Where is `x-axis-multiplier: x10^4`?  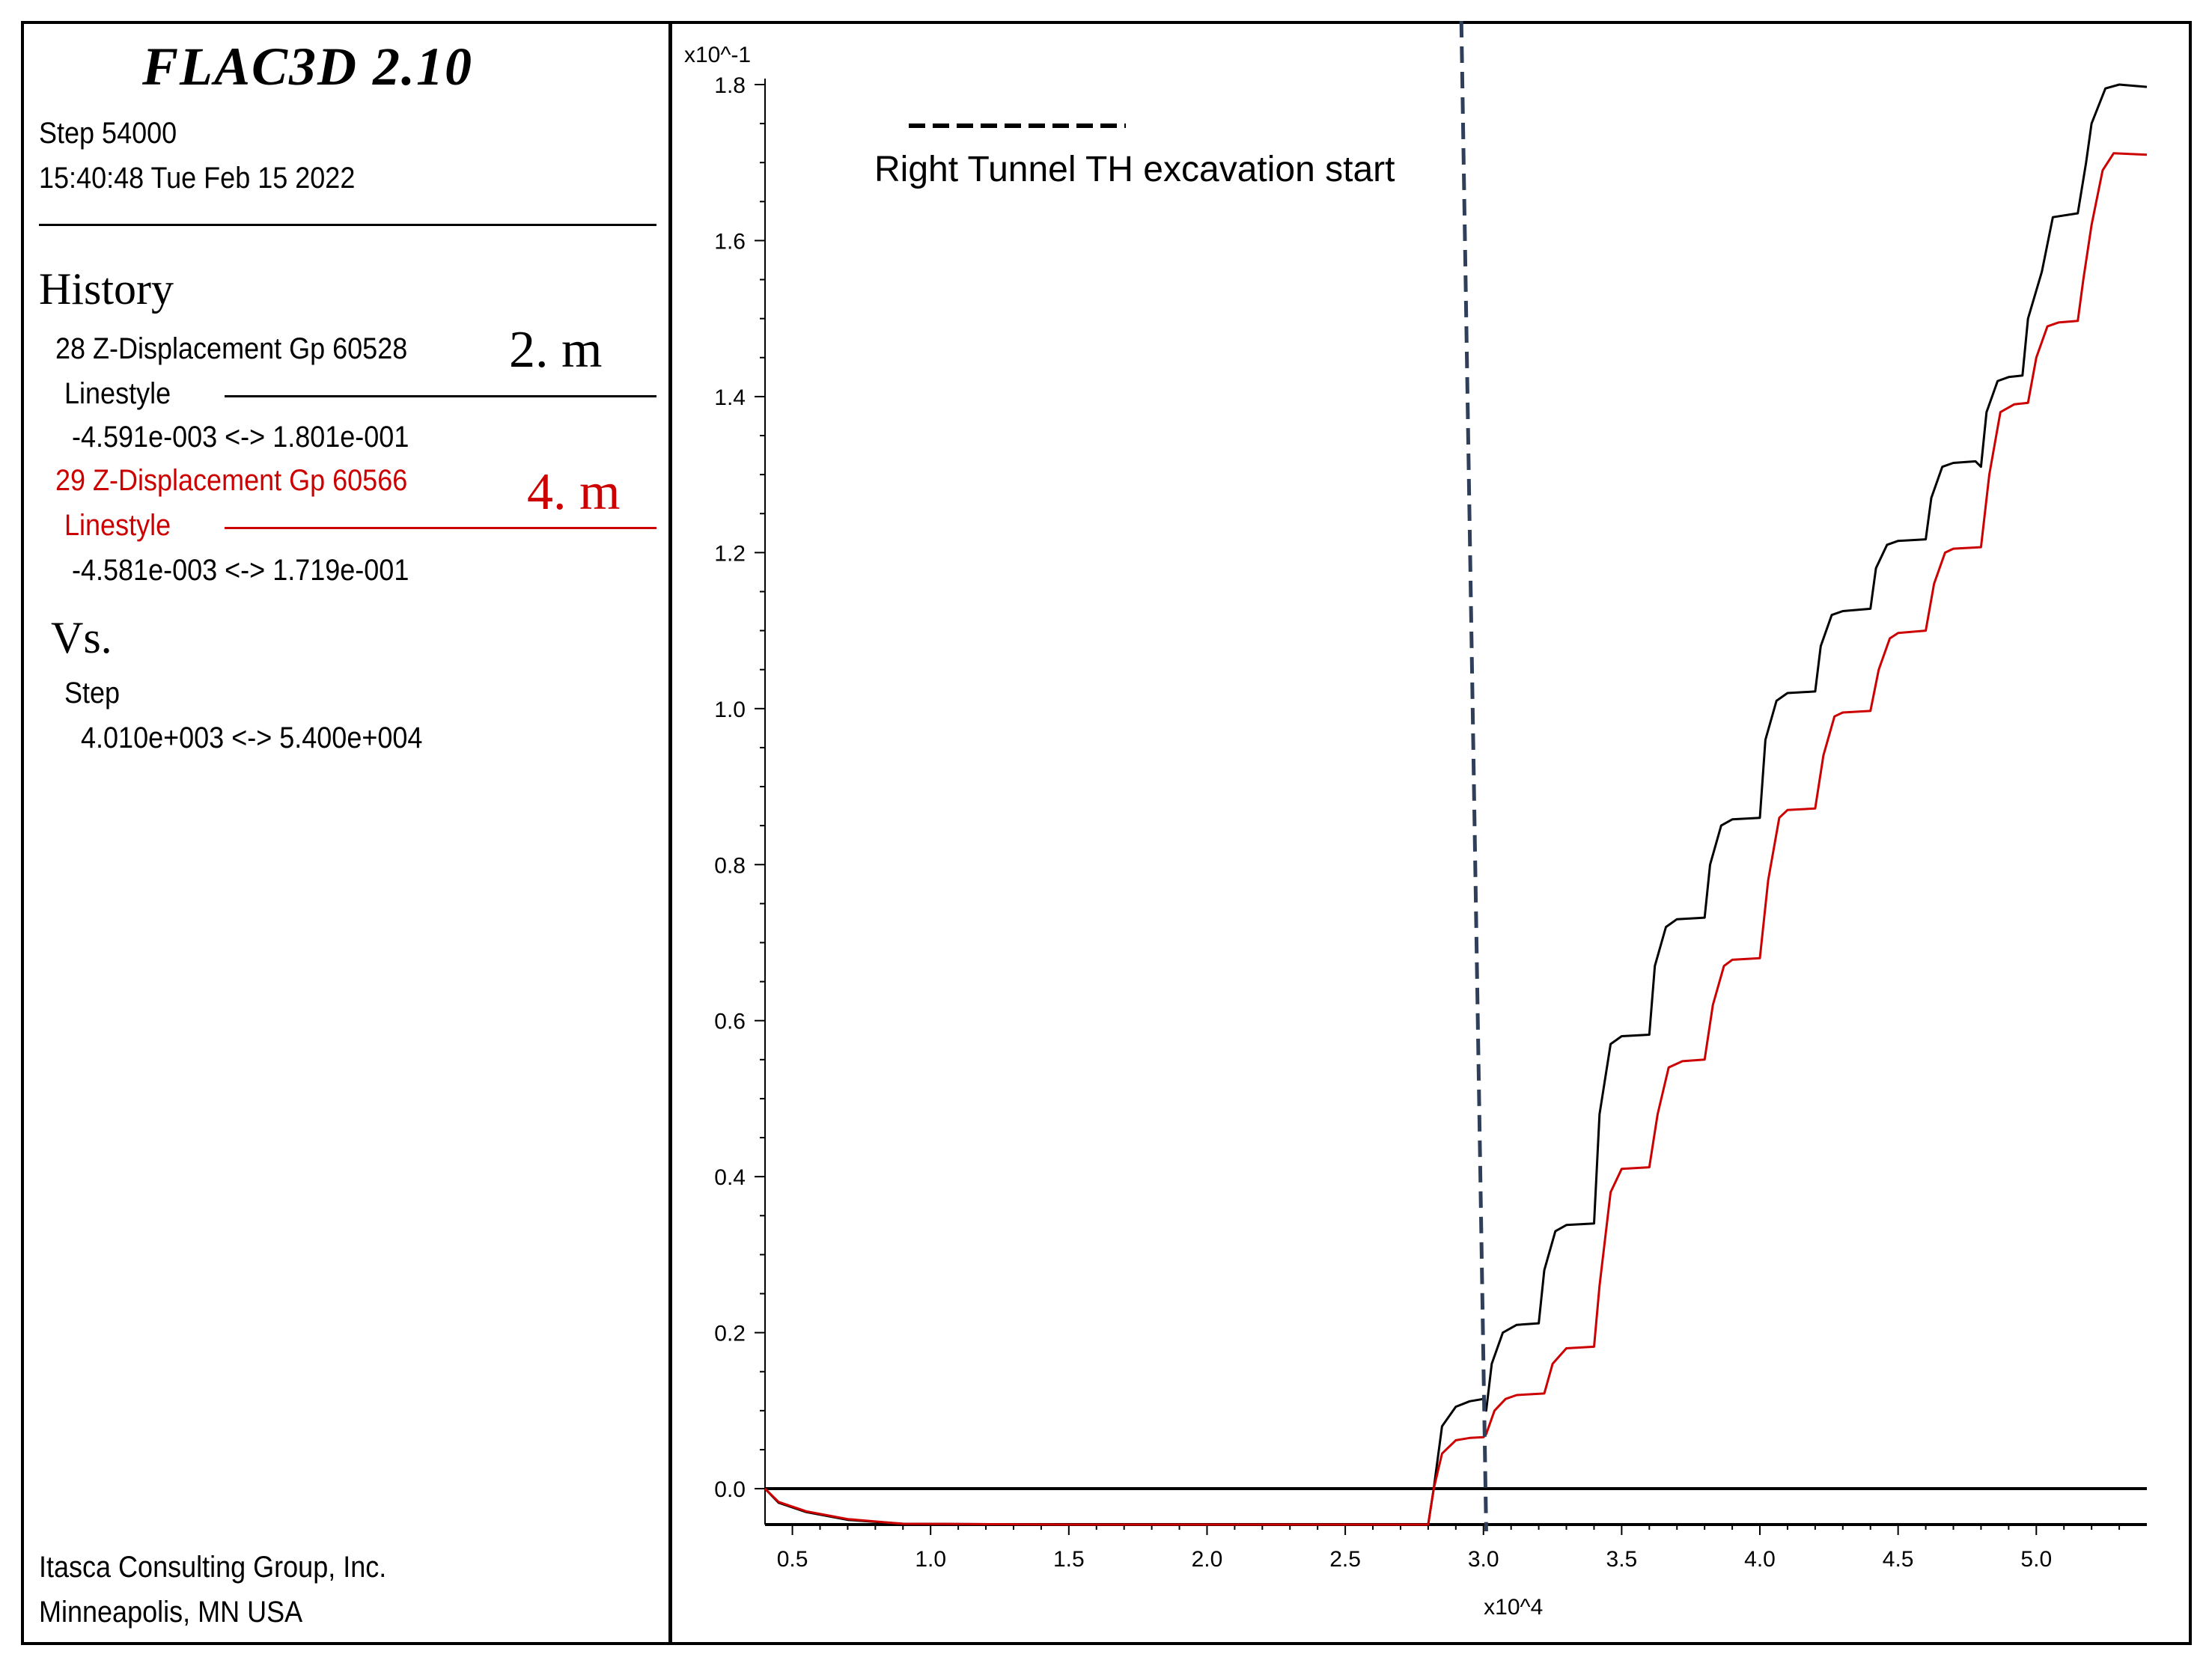 x-axis-multiplier: x10^4 is located at coordinates (1514, 1607).